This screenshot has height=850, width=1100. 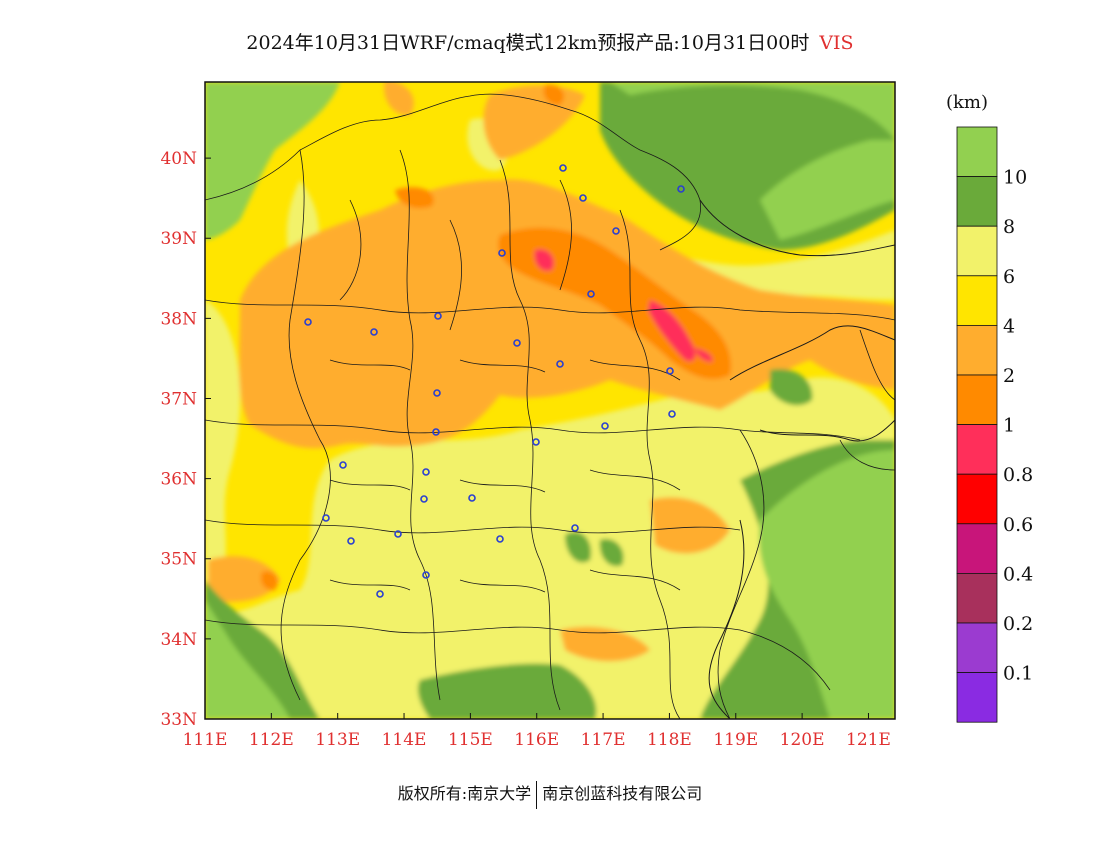 I want to click on legend-label: 0.6, so click(x=1018, y=525).